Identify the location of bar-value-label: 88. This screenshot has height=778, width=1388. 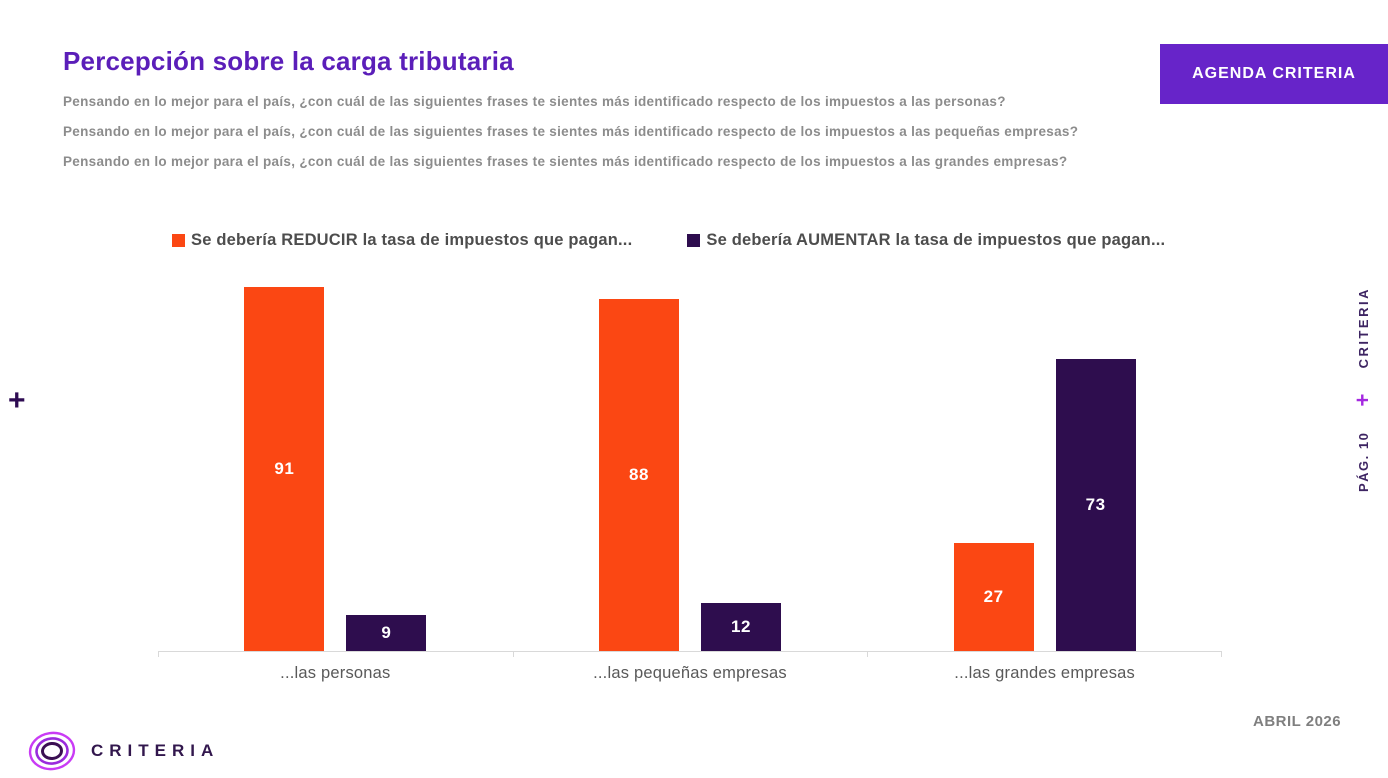
(639, 474).